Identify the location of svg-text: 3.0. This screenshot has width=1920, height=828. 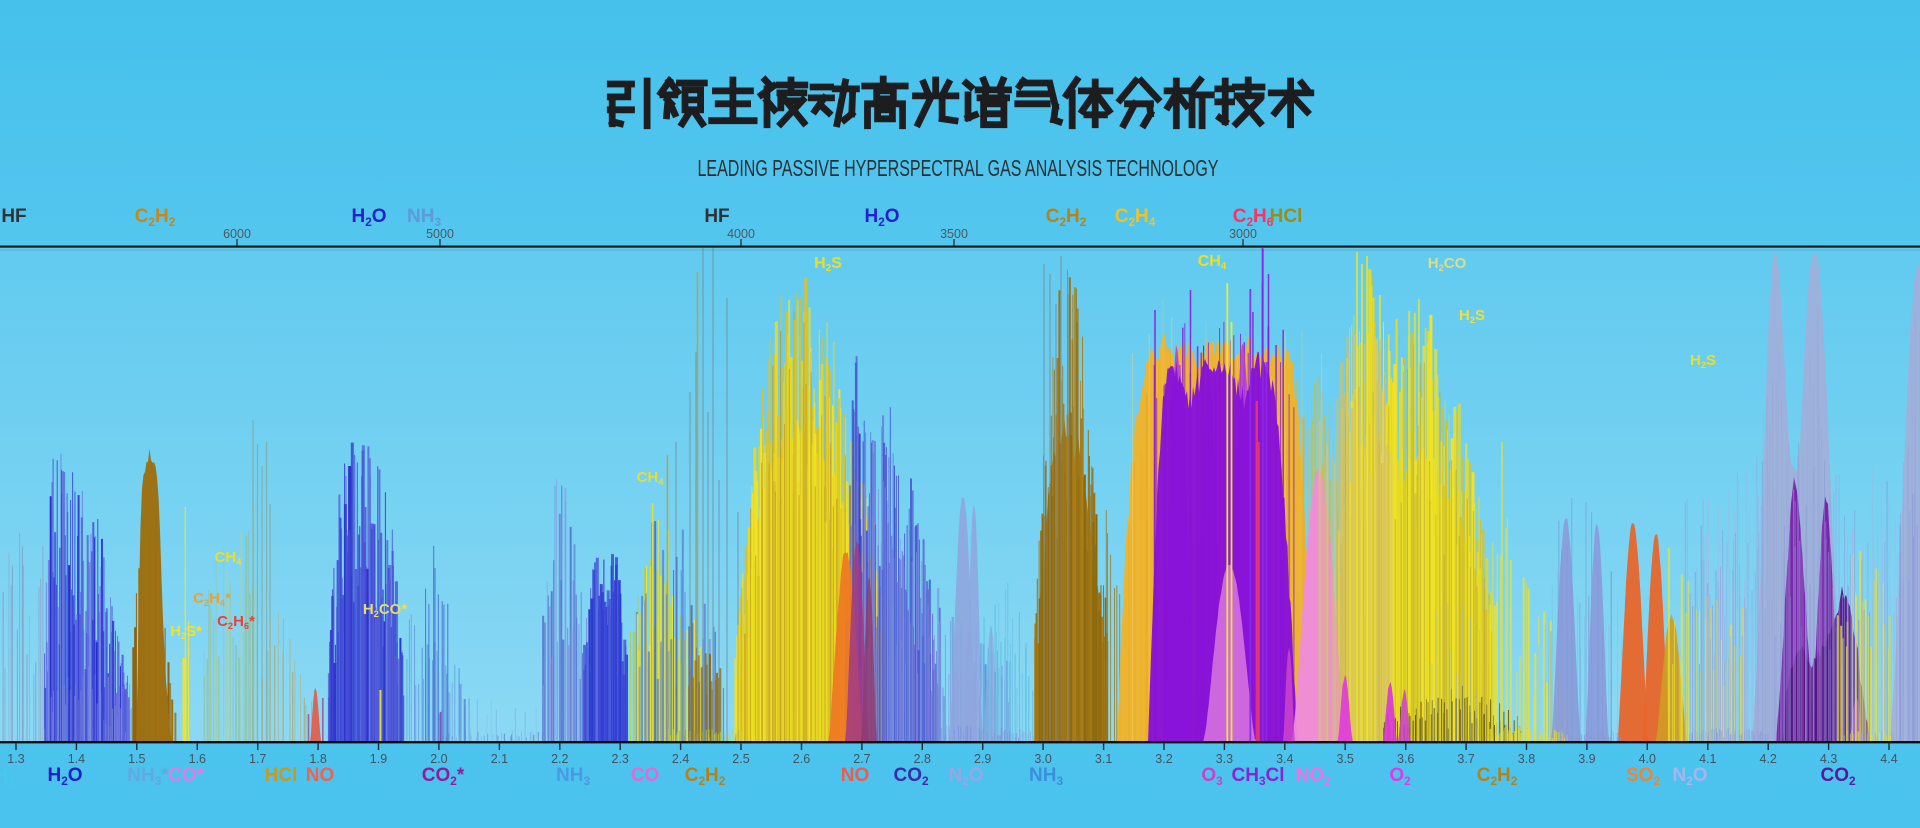
(1042, 759).